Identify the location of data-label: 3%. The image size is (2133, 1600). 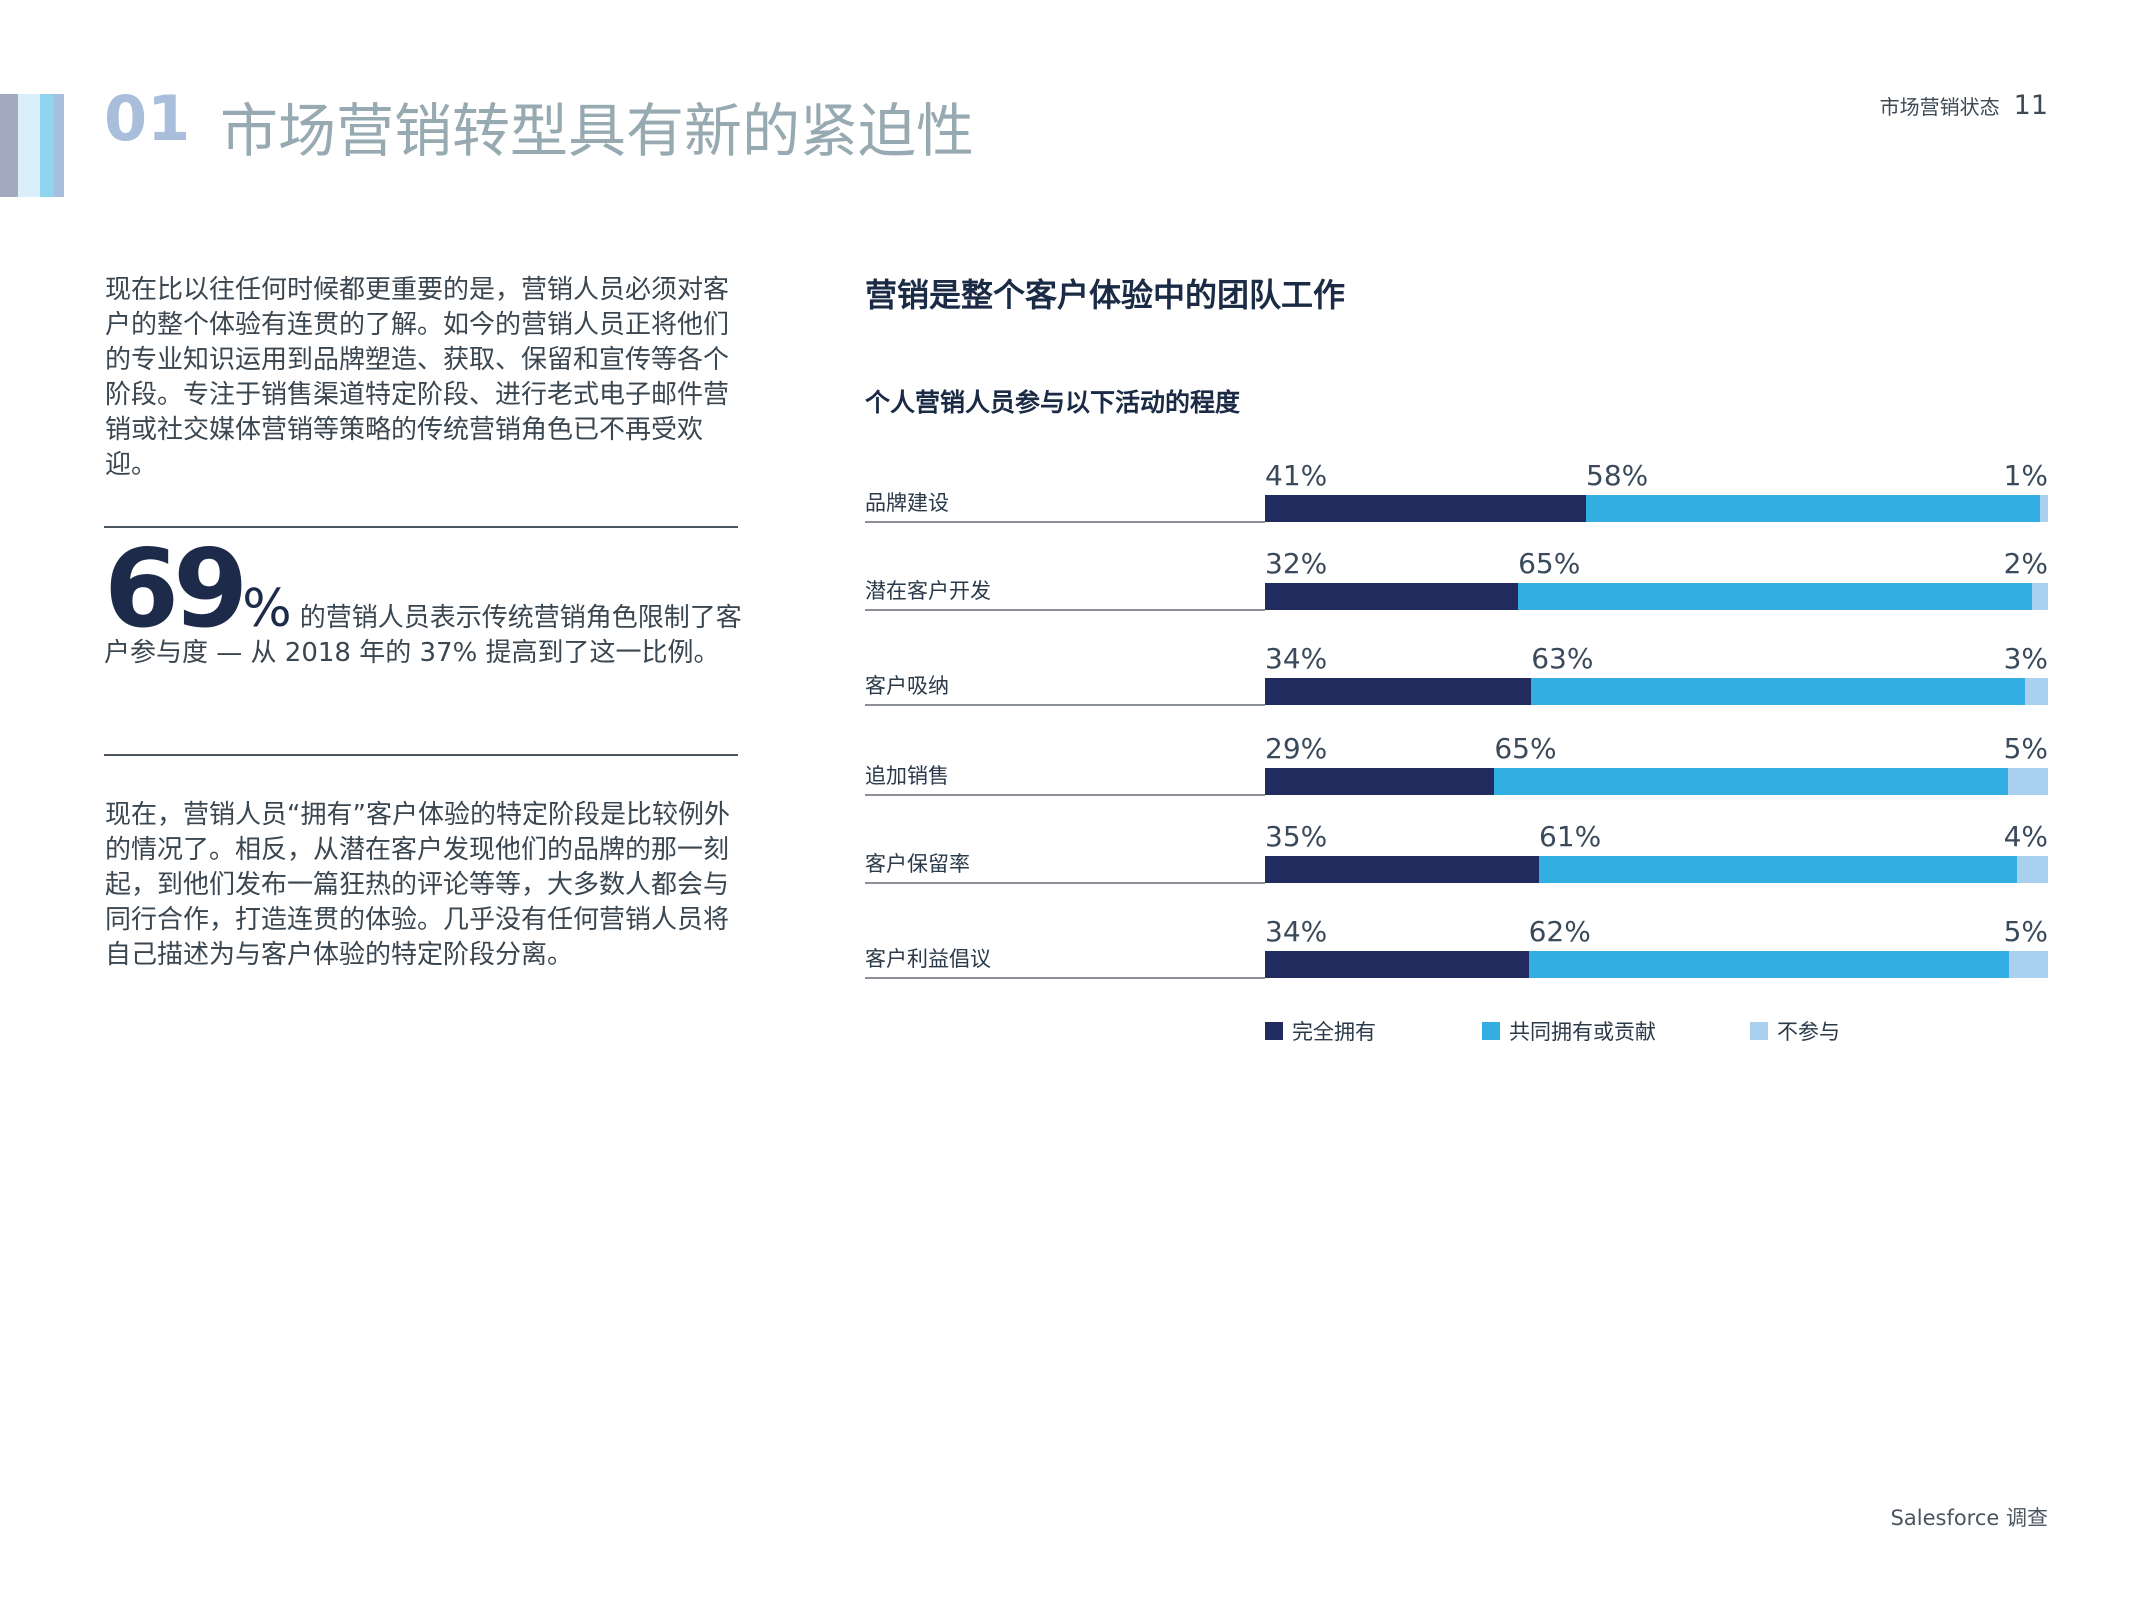
(2025, 658).